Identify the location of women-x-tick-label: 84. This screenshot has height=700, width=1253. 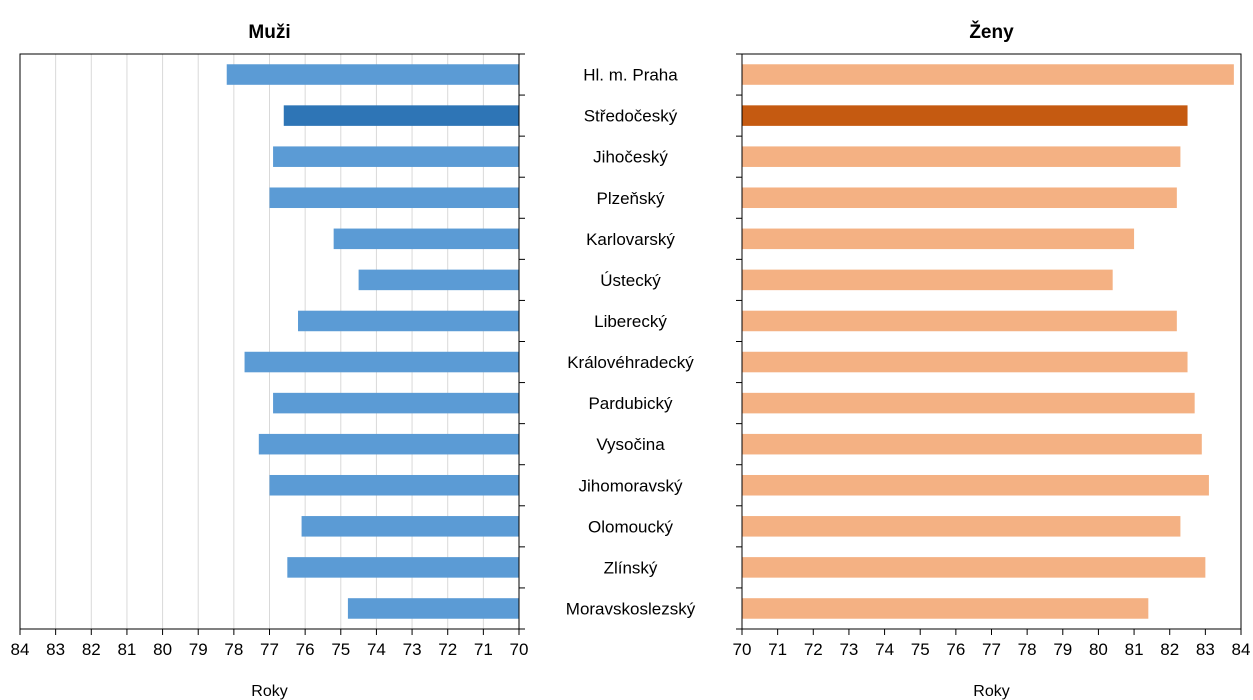
(1241, 649).